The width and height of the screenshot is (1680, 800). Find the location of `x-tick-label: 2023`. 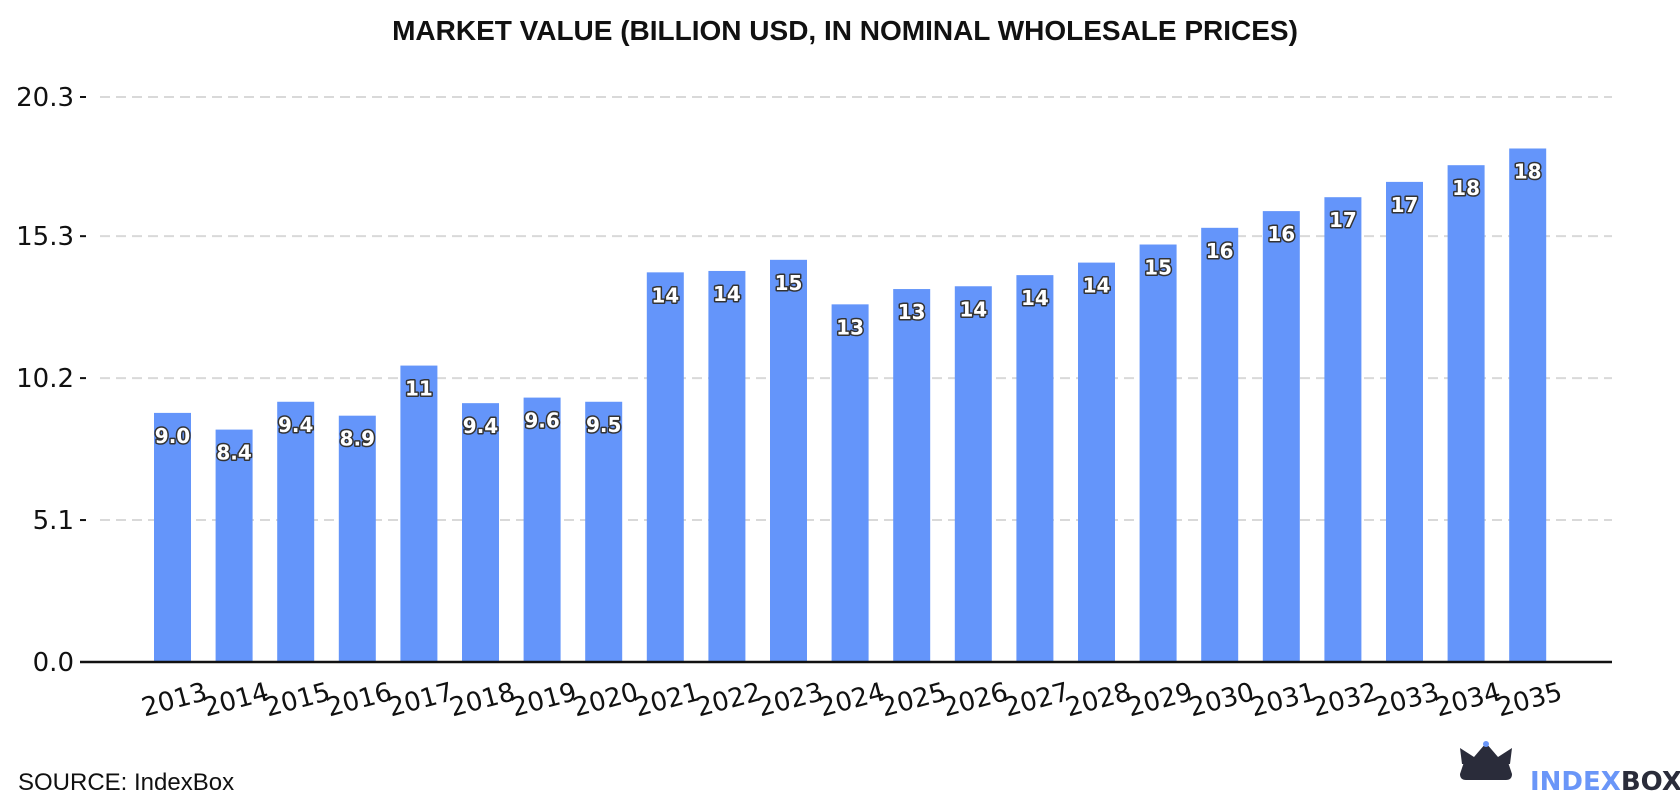

x-tick-label: 2023 is located at coordinates (791, 700).